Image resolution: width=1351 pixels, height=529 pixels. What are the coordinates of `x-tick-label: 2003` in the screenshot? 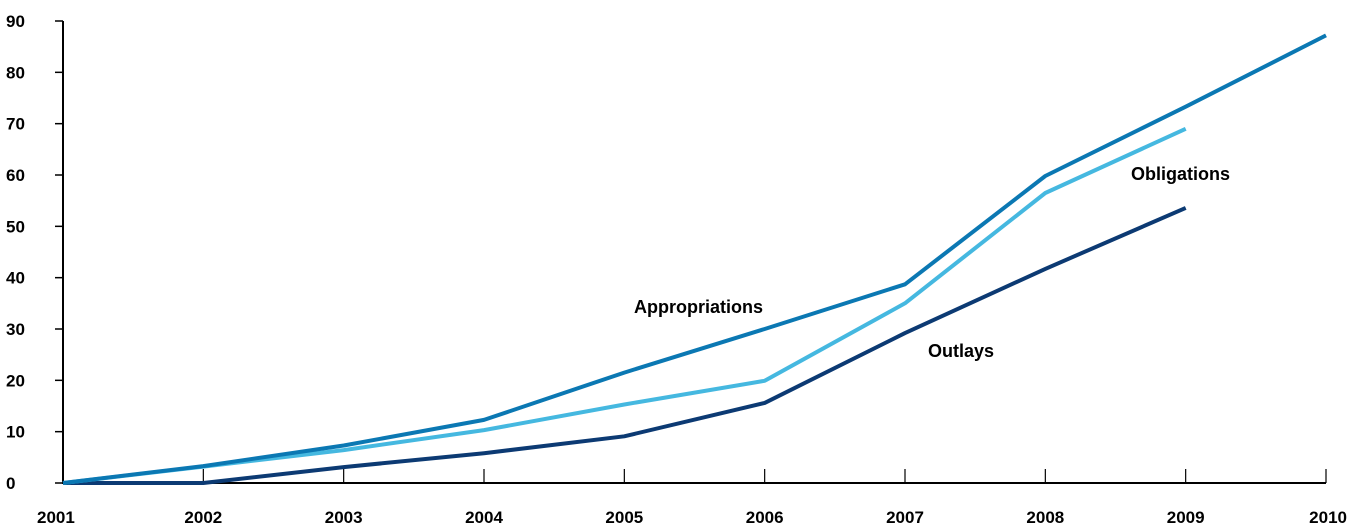 It's located at (344, 517).